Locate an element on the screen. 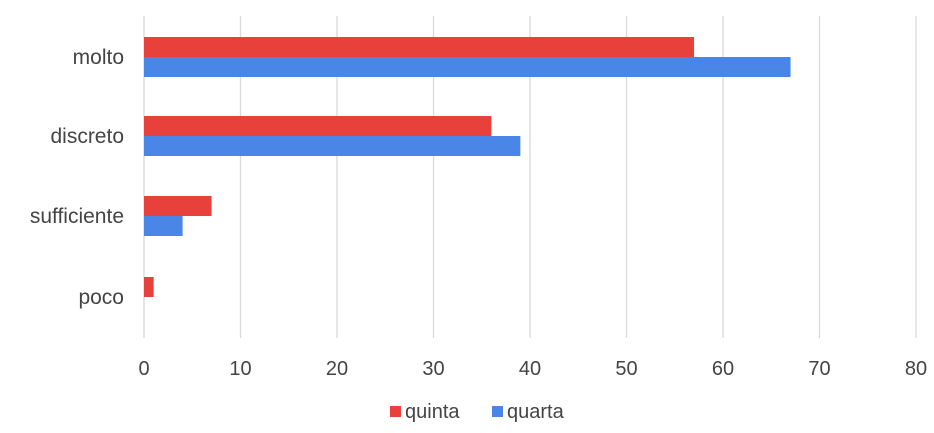 The width and height of the screenshot is (934, 433). legend-label-quarta: quarta is located at coordinates (536, 412).